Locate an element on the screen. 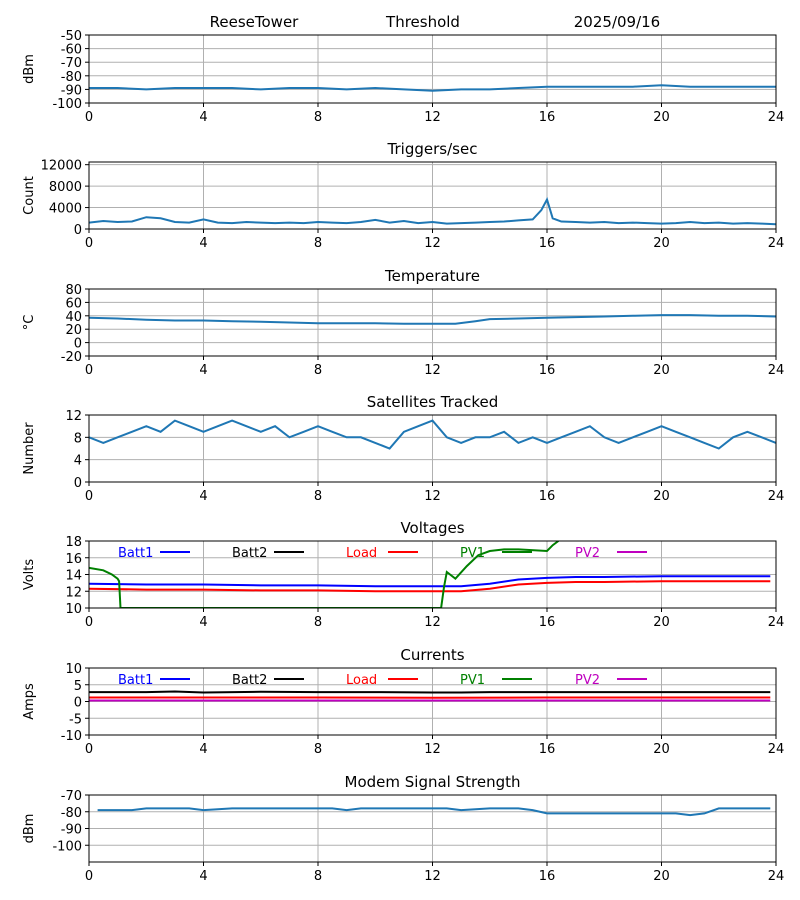 Image resolution: width=800 pixels, height=900 pixels. header-center: Threshold is located at coordinates (422, 22).